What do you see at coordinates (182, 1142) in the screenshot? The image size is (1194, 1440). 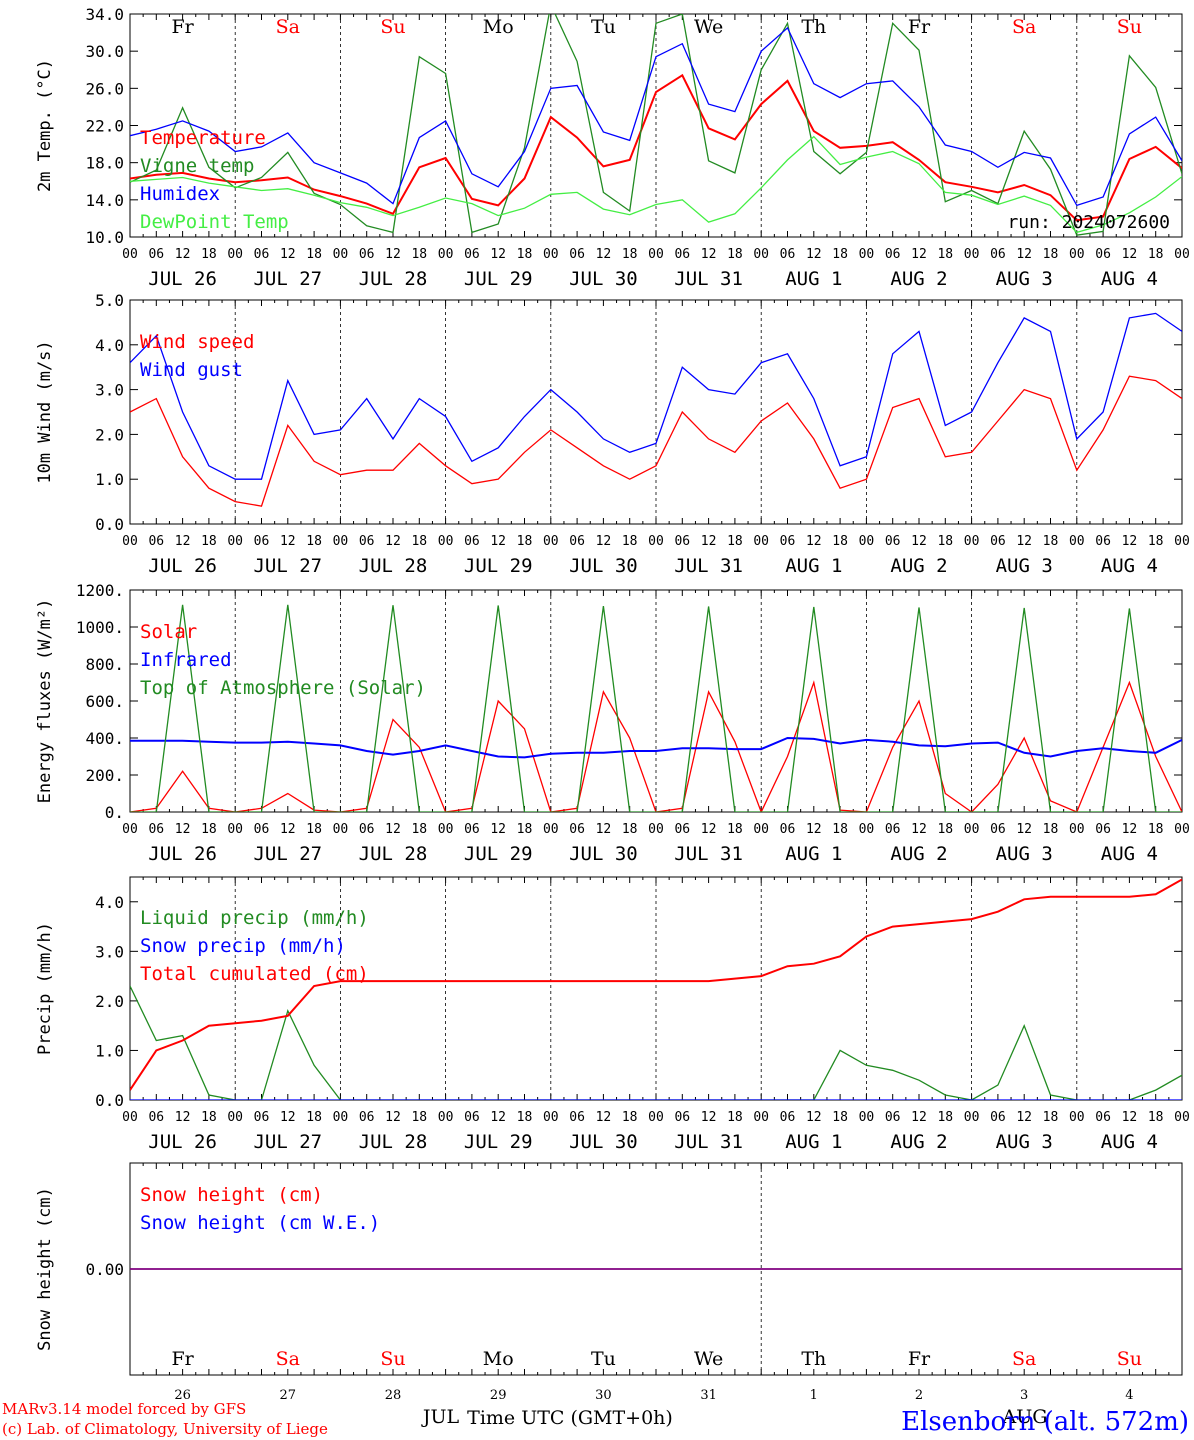 I see `date-label: JUL 26` at bounding box center [182, 1142].